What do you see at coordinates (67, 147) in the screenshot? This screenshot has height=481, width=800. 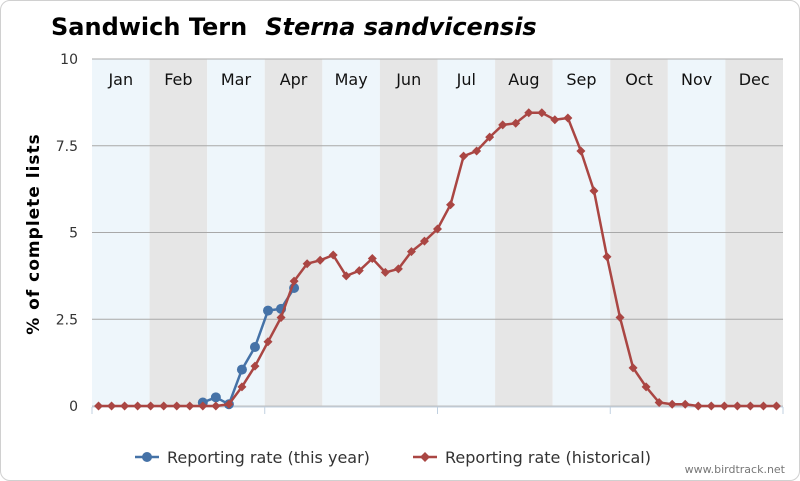 I see `y-tick-label: 7.5` at bounding box center [67, 147].